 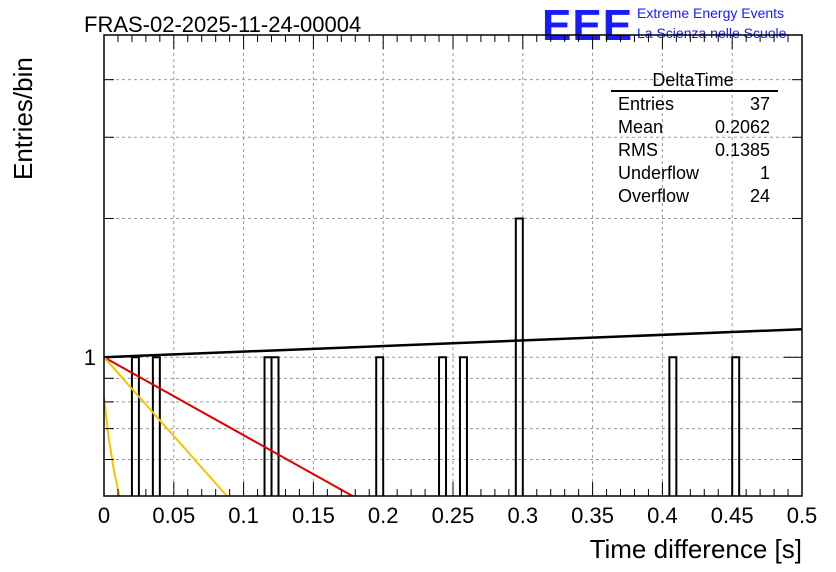 I want to click on stats-value-overflow: 24, so click(x=760, y=196).